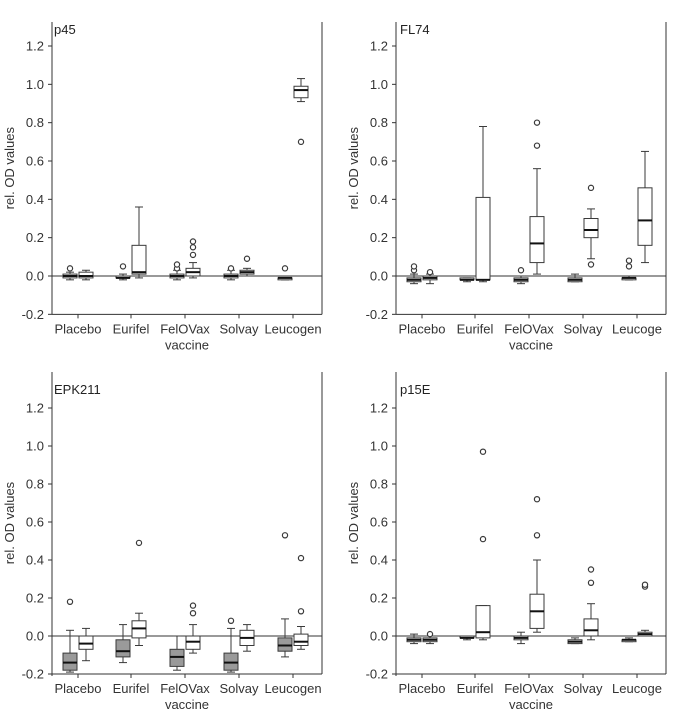 The width and height of the screenshot is (674, 724). I want to click on panel-title: EPK211, so click(77, 389).